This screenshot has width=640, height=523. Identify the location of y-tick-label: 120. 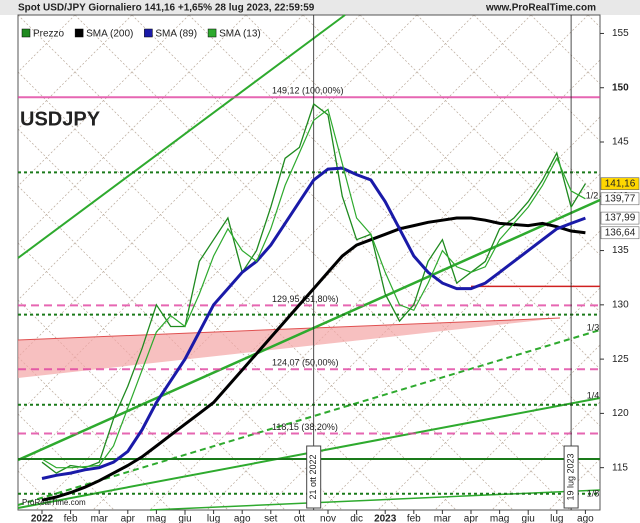
(620, 413).